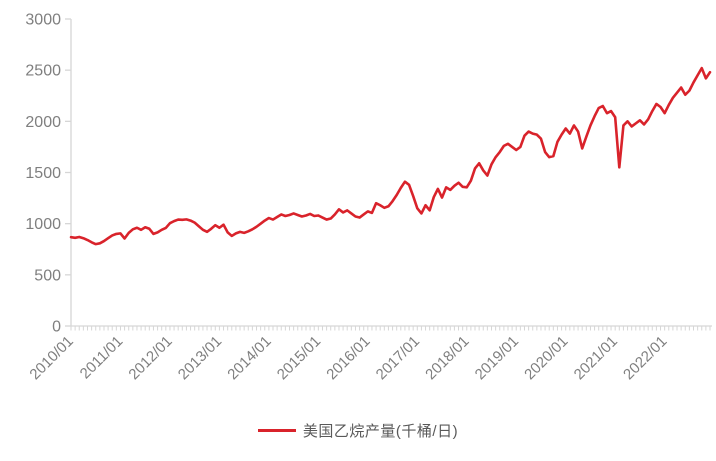 The height and width of the screenshot is (461, 716). I want to click on y-tick-label: 3000, so click(43, 20).